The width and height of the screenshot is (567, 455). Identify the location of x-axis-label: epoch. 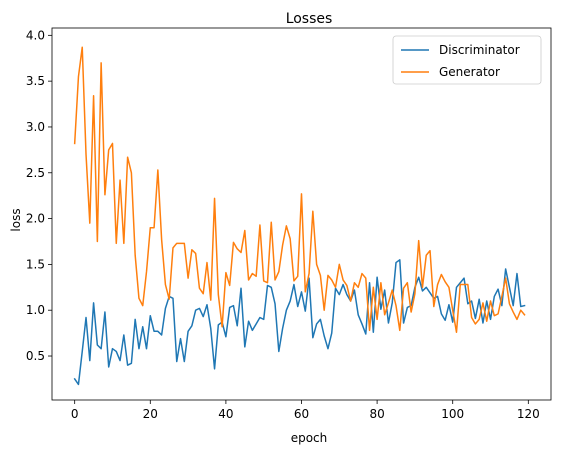
(309, 438).